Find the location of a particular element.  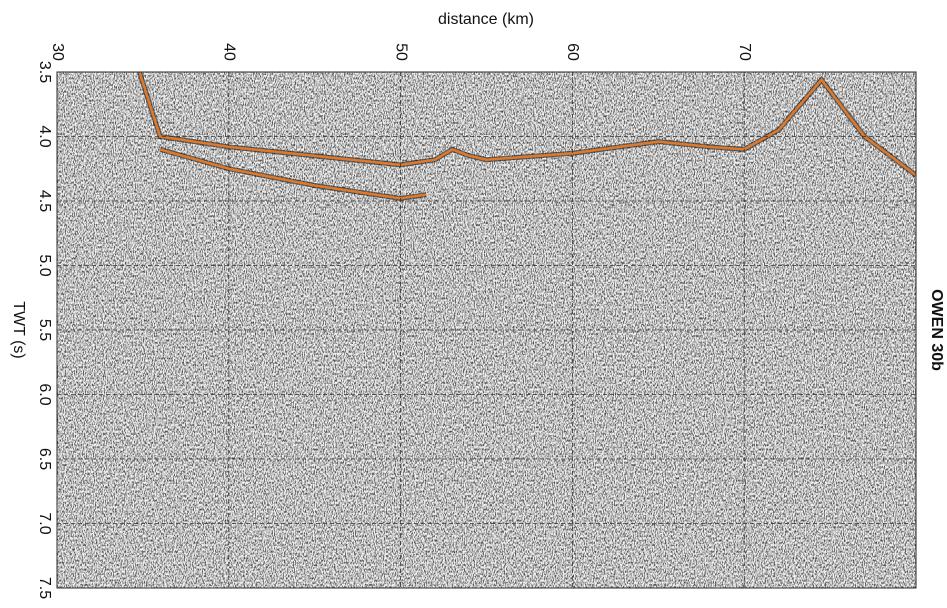

x-tick-label: 50 is located at coordinates (400, 52).